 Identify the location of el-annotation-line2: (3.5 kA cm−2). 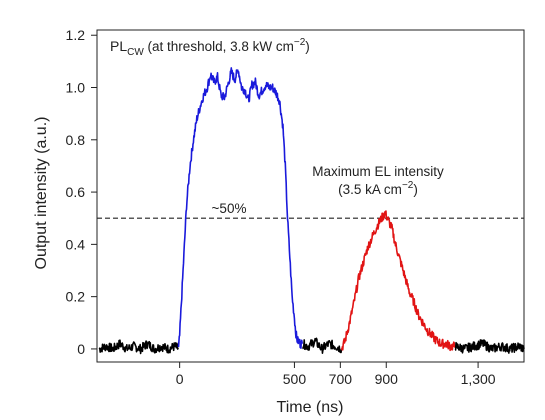
(378, 188).